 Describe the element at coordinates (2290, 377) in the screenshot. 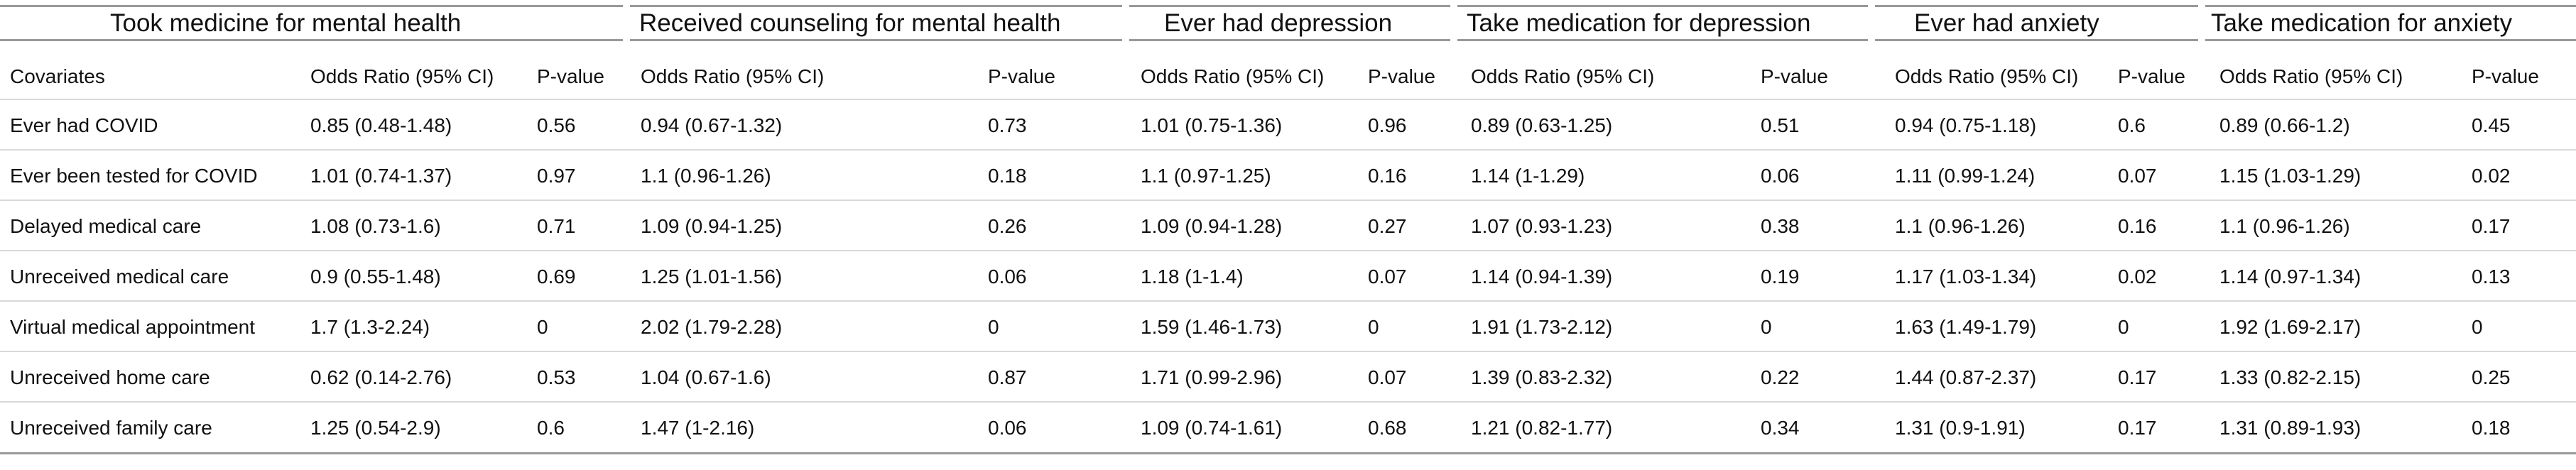

I see `odds-ratio-cell: 1.33 (0.82-2.15)` at that location.